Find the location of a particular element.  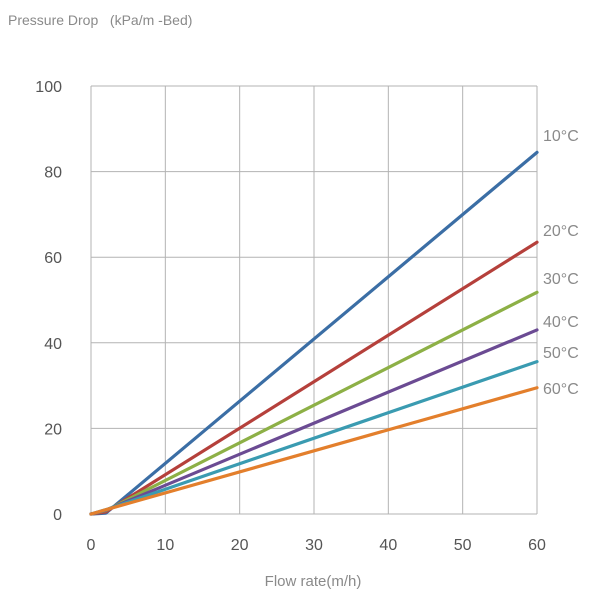

x-axis-label: Flow rate(m/h) is located at coordinates (313, 581).